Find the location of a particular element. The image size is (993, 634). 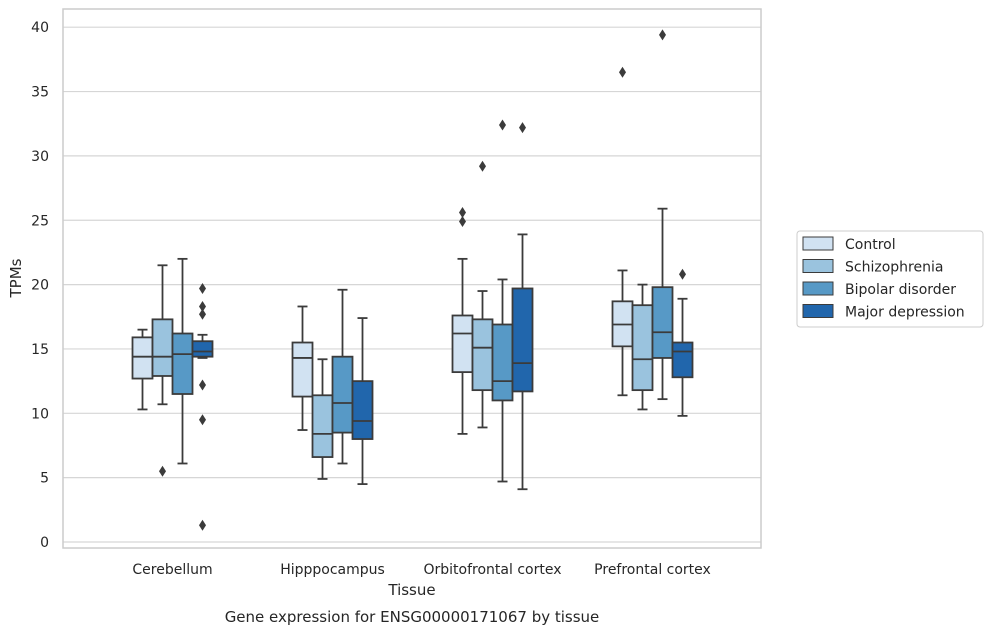

x-tick-label: Hipppocampus is located at coordinates (332, 570).